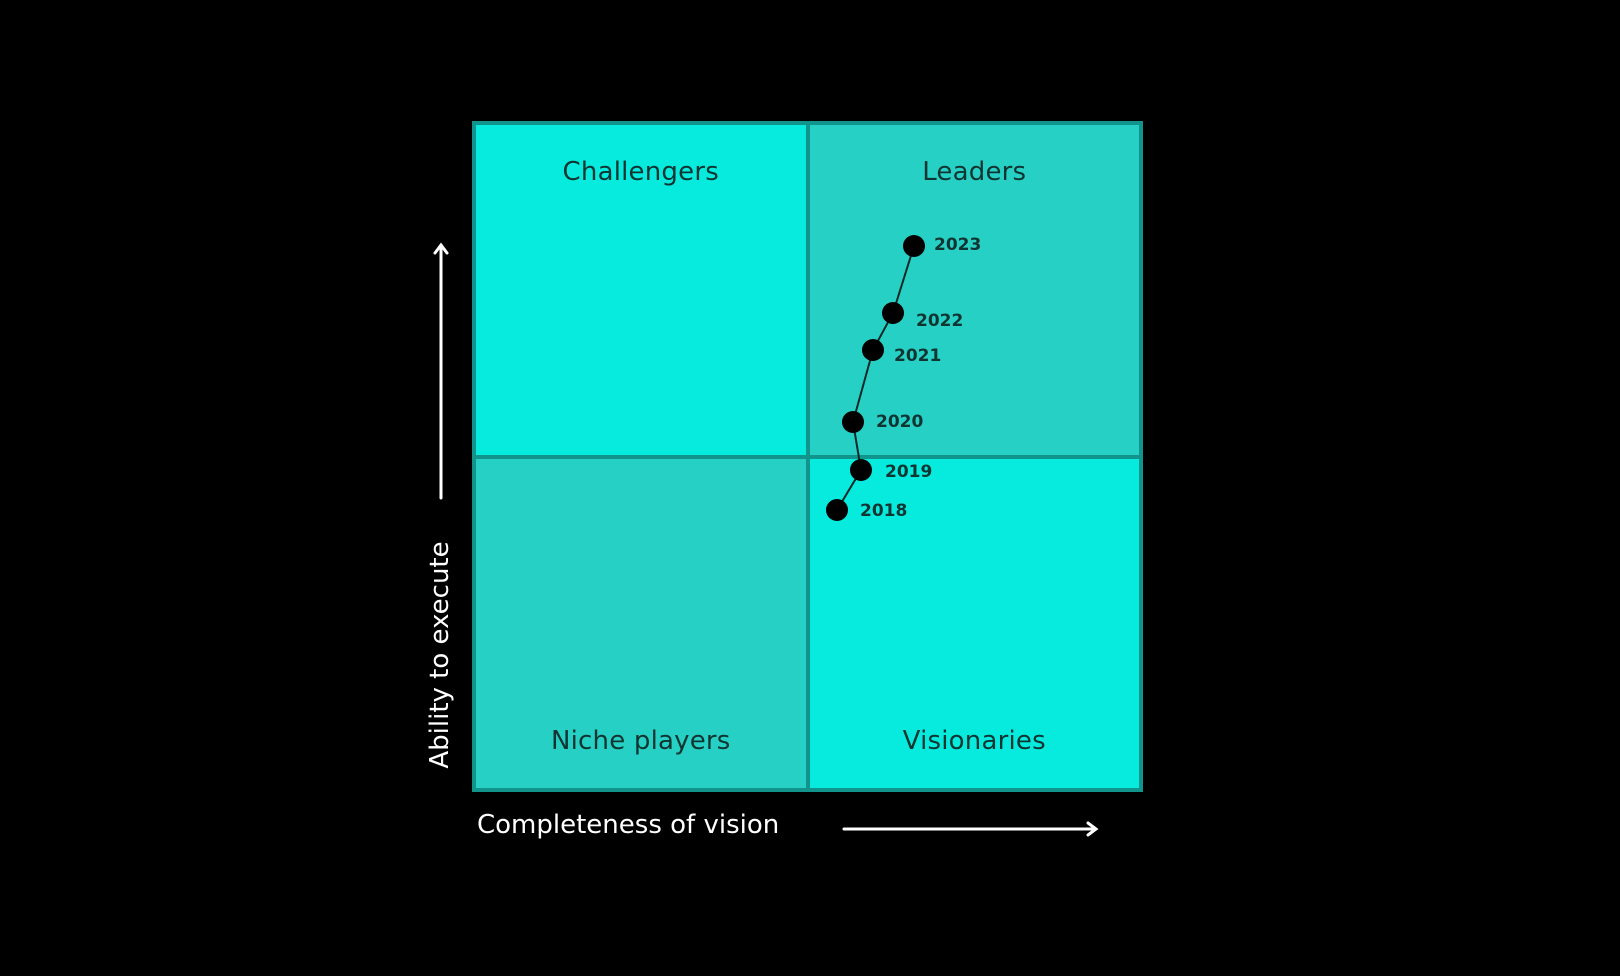 Image resolution: width=1620 pixels, height=976 pixels. I want to click on point-label-2018: 2018, so click(884, 511).